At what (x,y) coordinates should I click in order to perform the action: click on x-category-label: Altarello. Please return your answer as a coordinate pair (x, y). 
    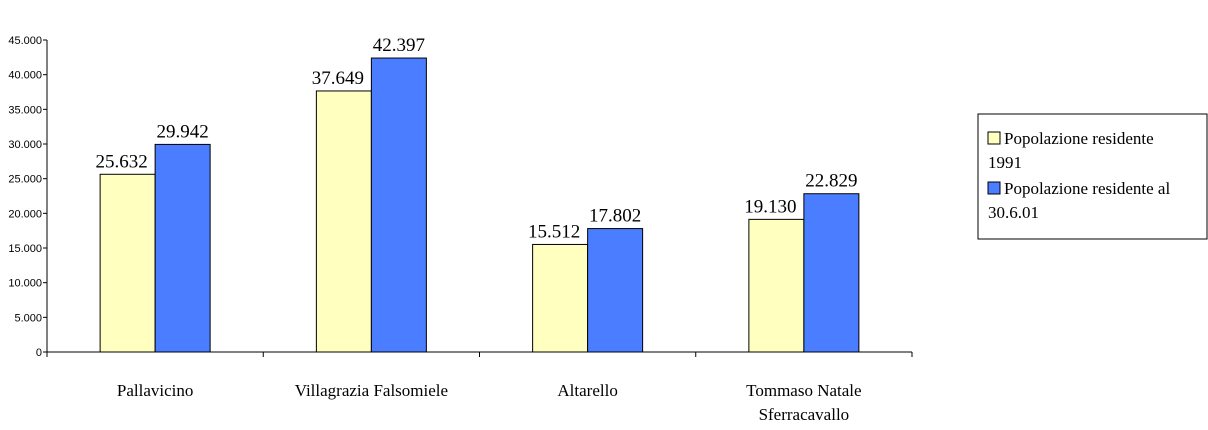
    Looking at the image, I should click on (587, 390).